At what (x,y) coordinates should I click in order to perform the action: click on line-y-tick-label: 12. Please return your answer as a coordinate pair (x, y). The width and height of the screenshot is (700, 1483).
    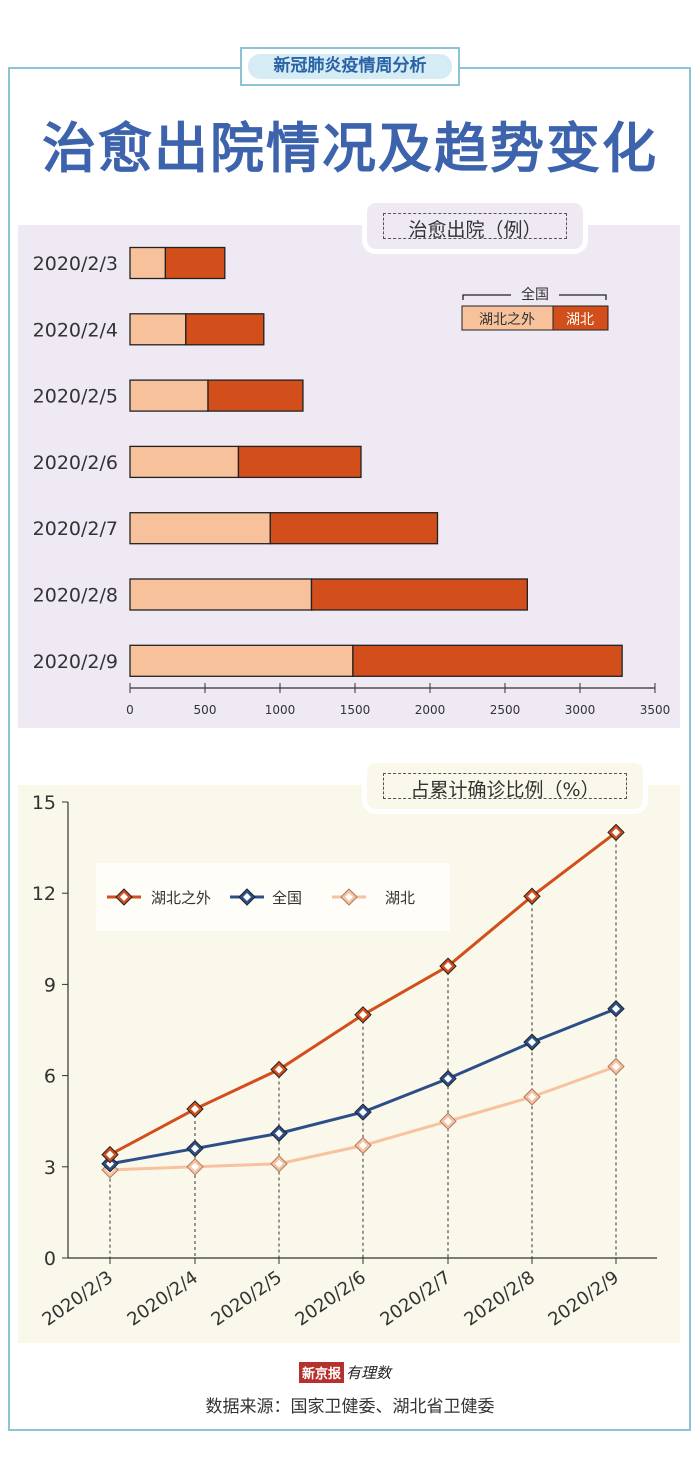
    Looking at the image, I should click on (44, 894).